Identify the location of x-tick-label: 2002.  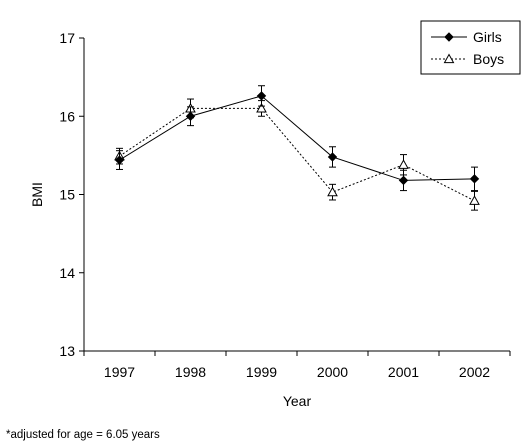
(474, 372).